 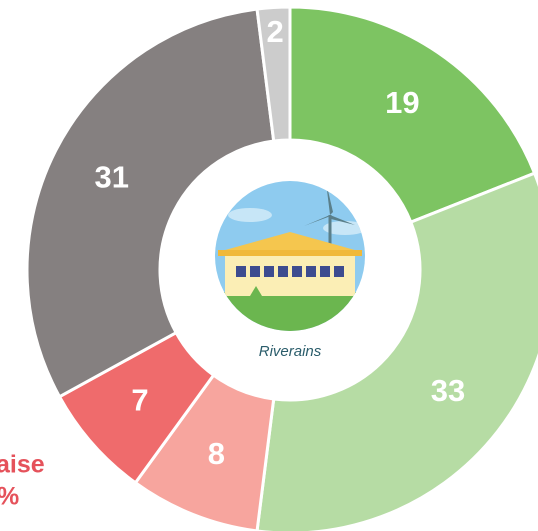 What do you see at coordinates (290, 256) in the screenshot?
I see `center-icon` at bounding box center [290, 256].